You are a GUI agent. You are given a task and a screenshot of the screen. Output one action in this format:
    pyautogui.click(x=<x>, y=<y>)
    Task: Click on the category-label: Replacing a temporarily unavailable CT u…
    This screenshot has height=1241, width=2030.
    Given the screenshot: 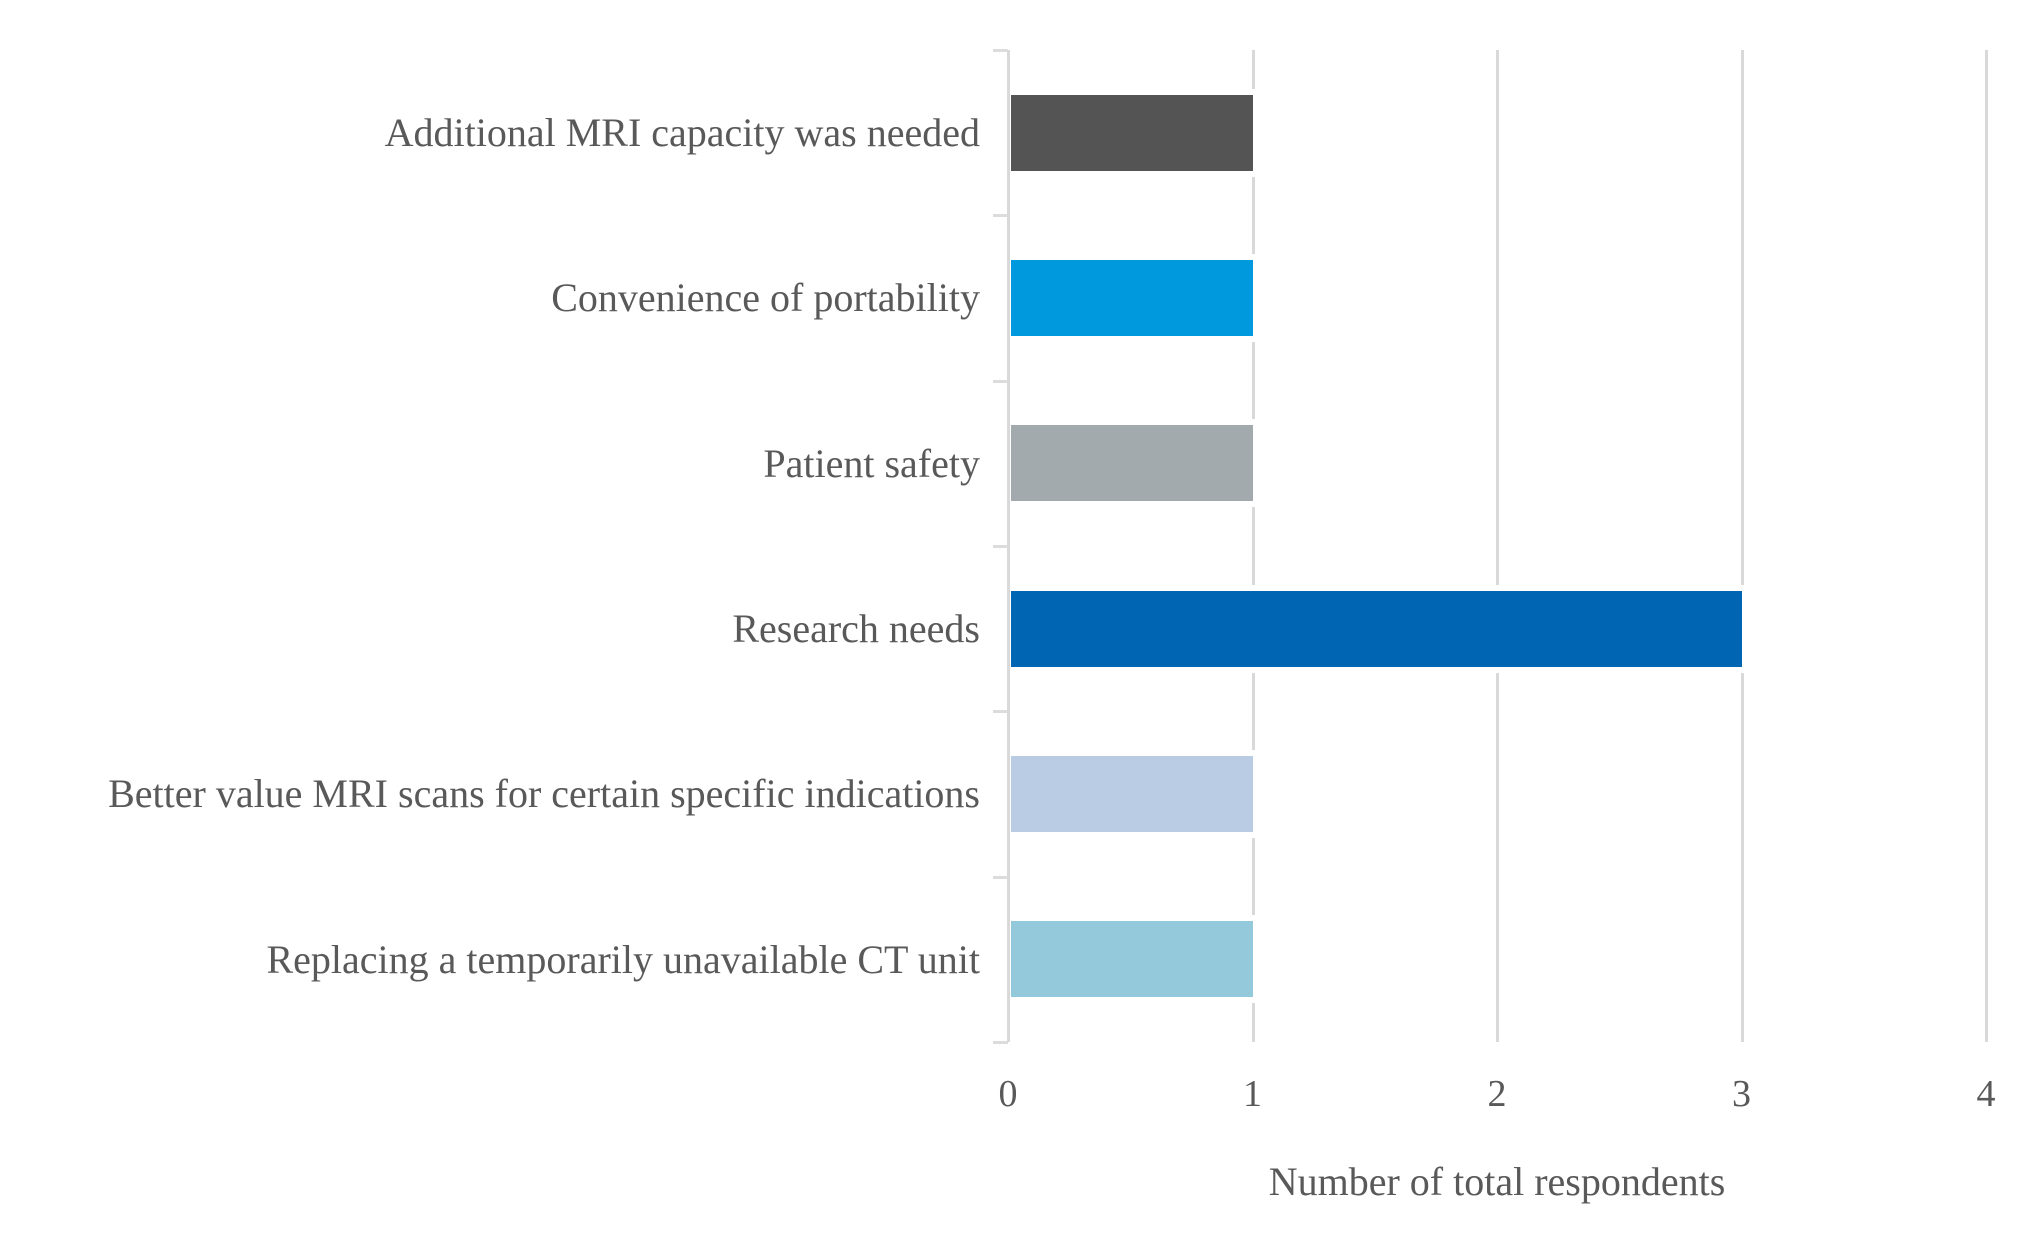 What is the action you would take?
    pyautogui.click(x=623, y=959)
    